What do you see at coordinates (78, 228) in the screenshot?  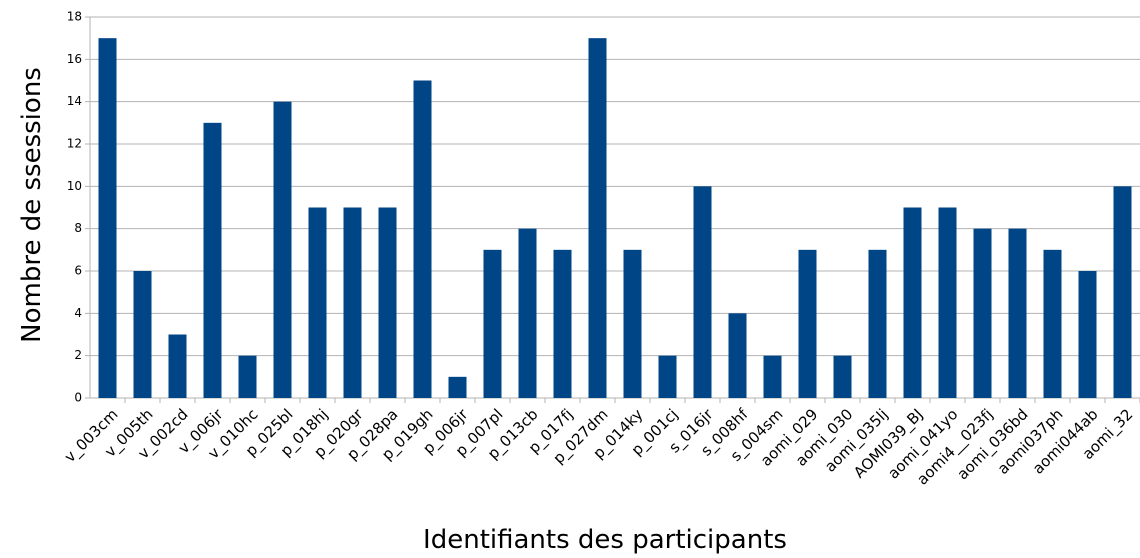 I see `y-tick-label: 8` at bounding box center [78, 228].